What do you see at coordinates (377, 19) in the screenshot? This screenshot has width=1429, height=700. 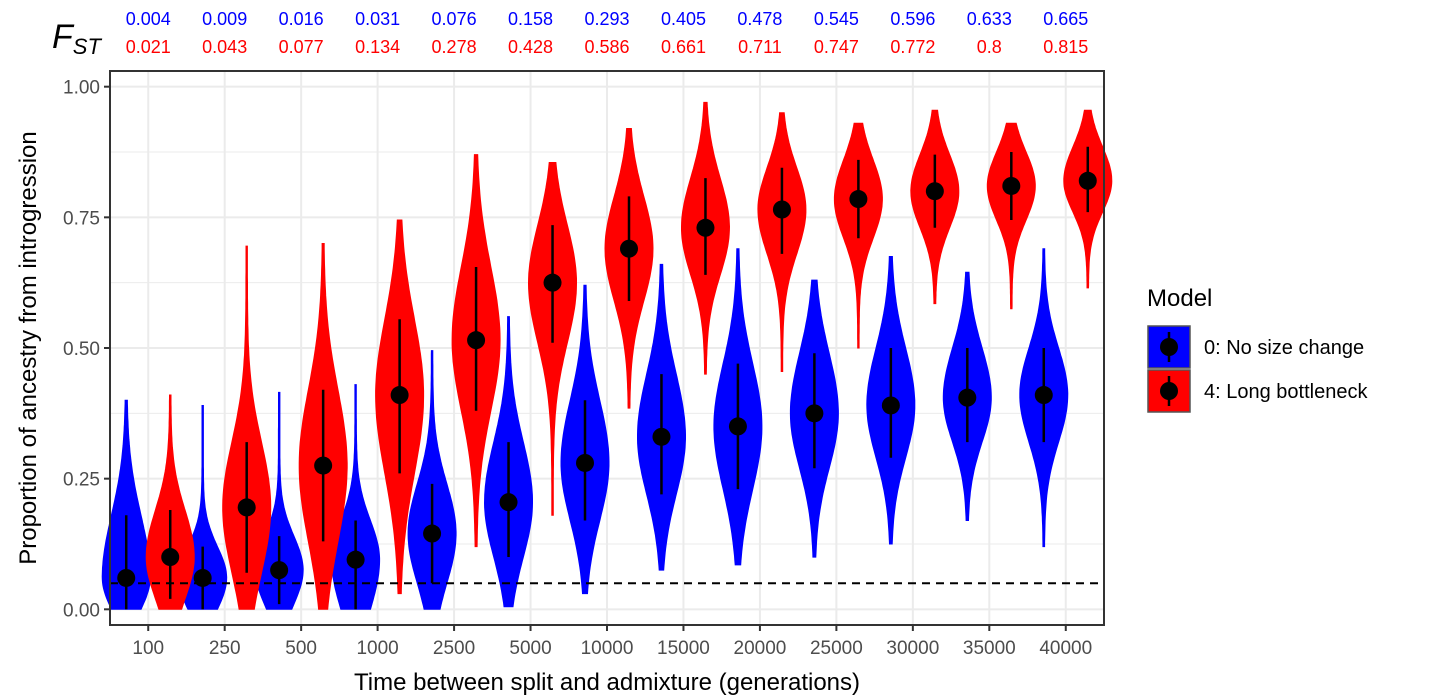 I see `fst-value-row1: 0.031` at bounding box center [377, 19].